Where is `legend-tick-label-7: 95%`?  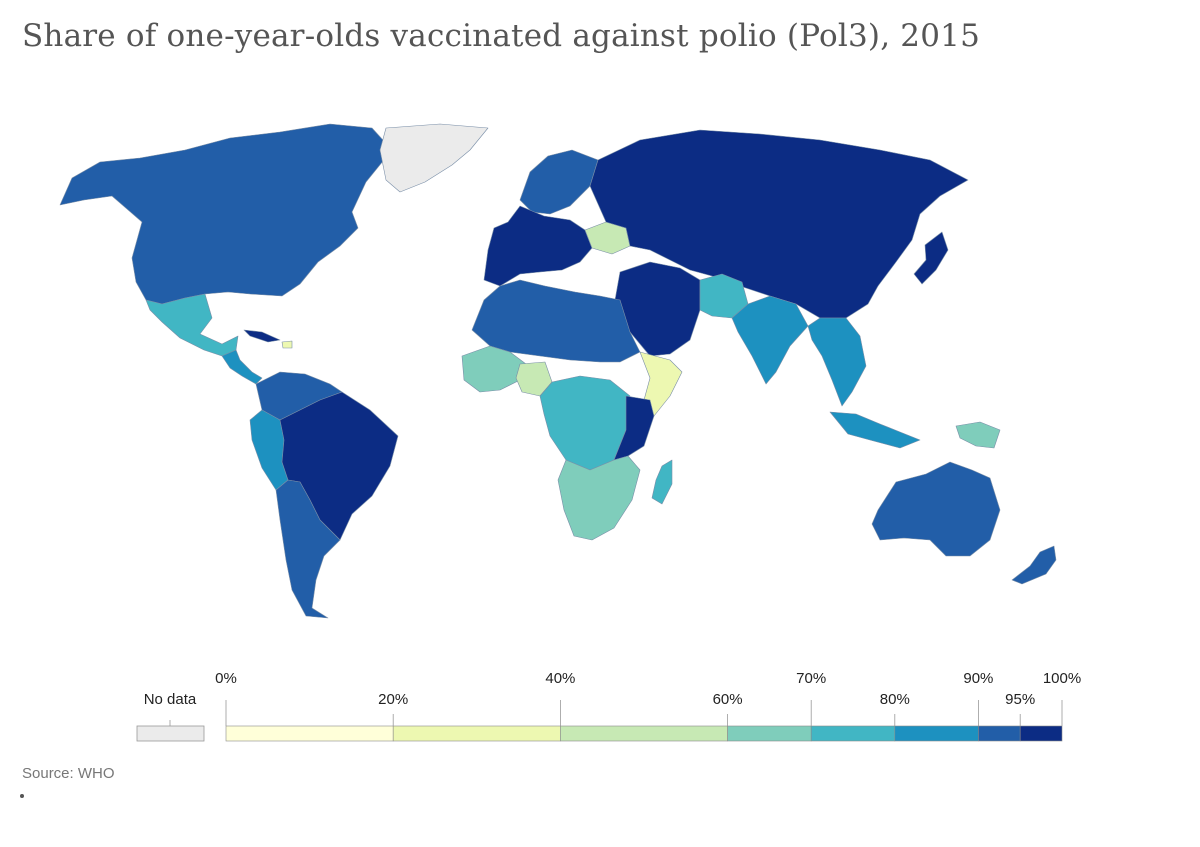 legend-tick-label-7: 95% is located at coordinates (1020, 699).